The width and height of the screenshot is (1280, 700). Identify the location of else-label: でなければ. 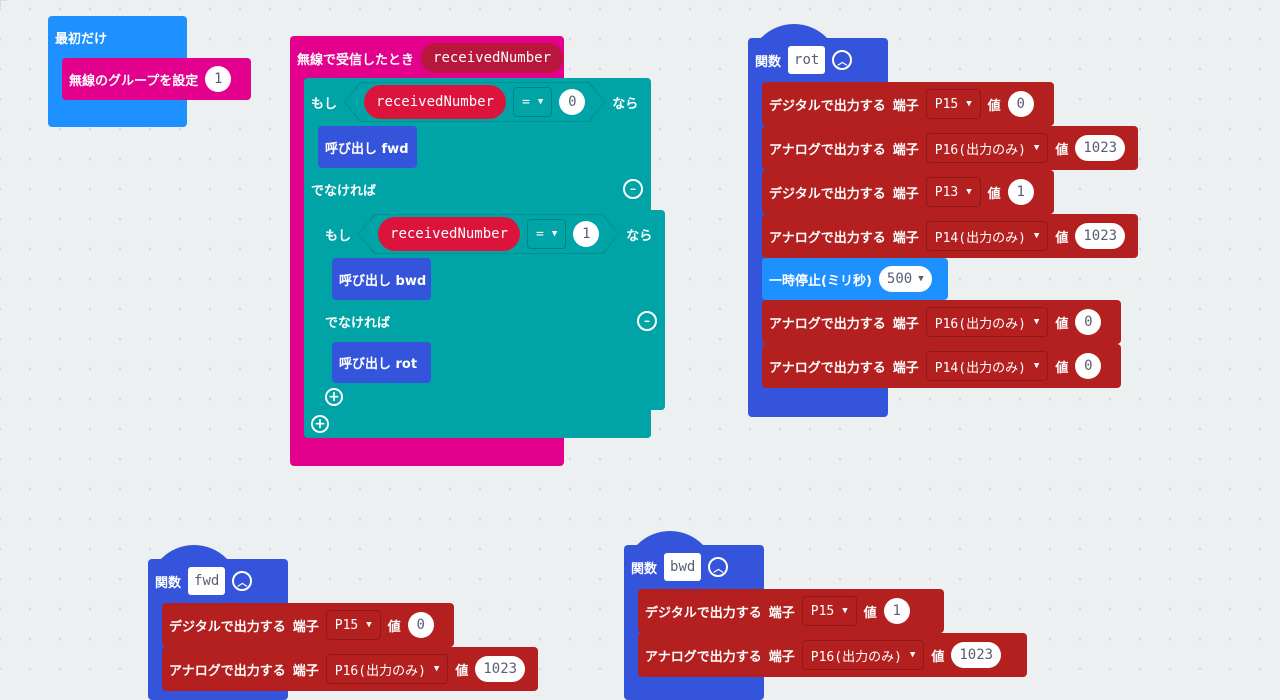
(358, 323).